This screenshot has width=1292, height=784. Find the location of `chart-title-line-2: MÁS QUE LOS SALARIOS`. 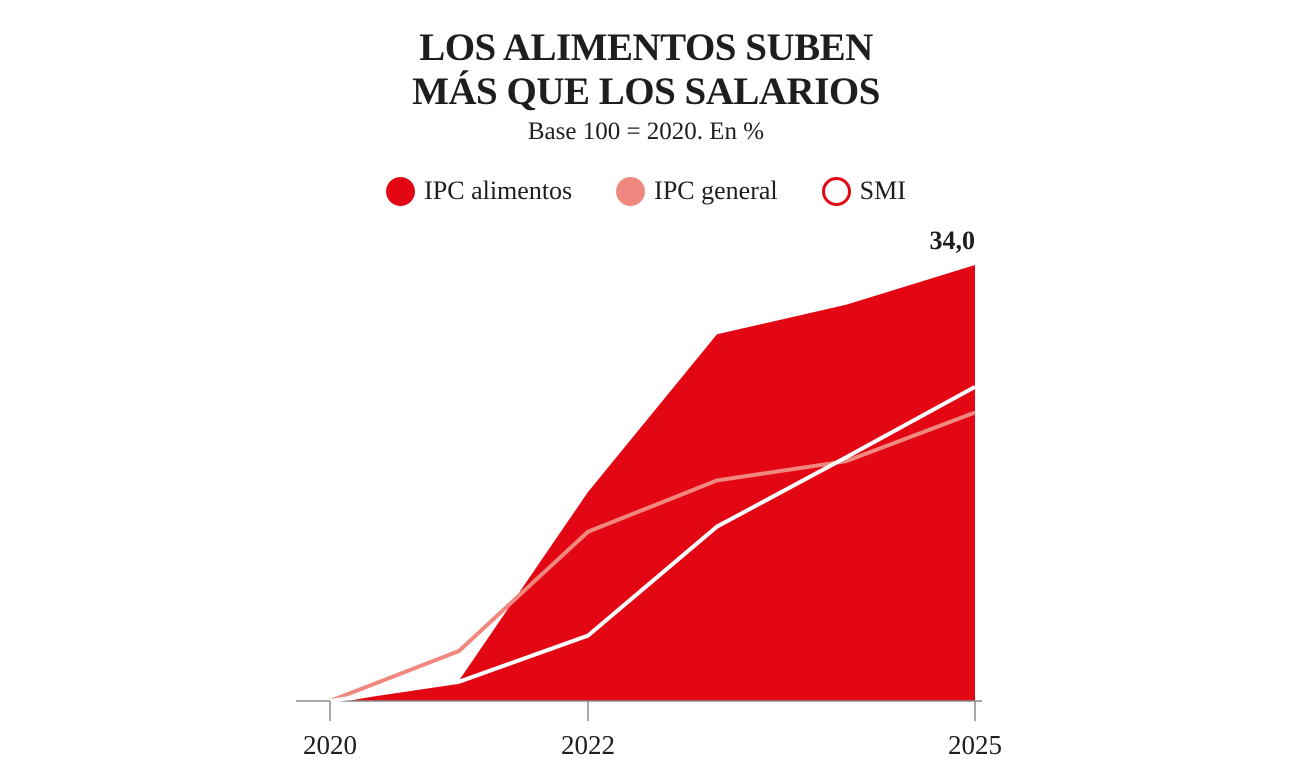

chart-title-line-2: MÁS QUE LOS SALARIOS is located at coordinates (646, 91).